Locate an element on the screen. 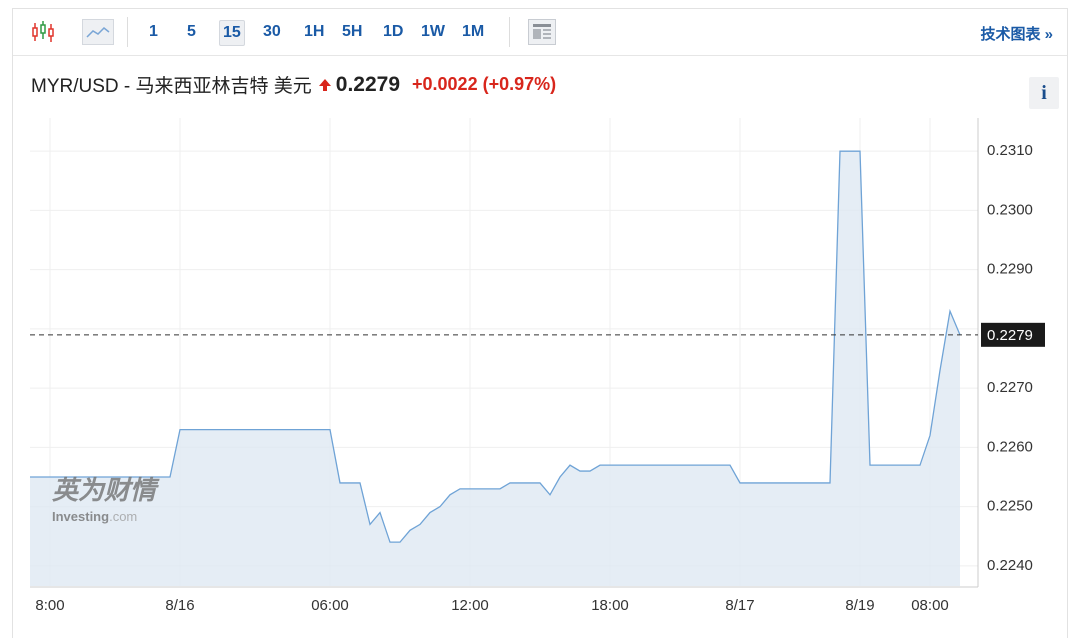 Image resolution: width=1080 pixels, height=639 pixels. y-tick-label: 0.2240 is located at coordinates (1010, 565).